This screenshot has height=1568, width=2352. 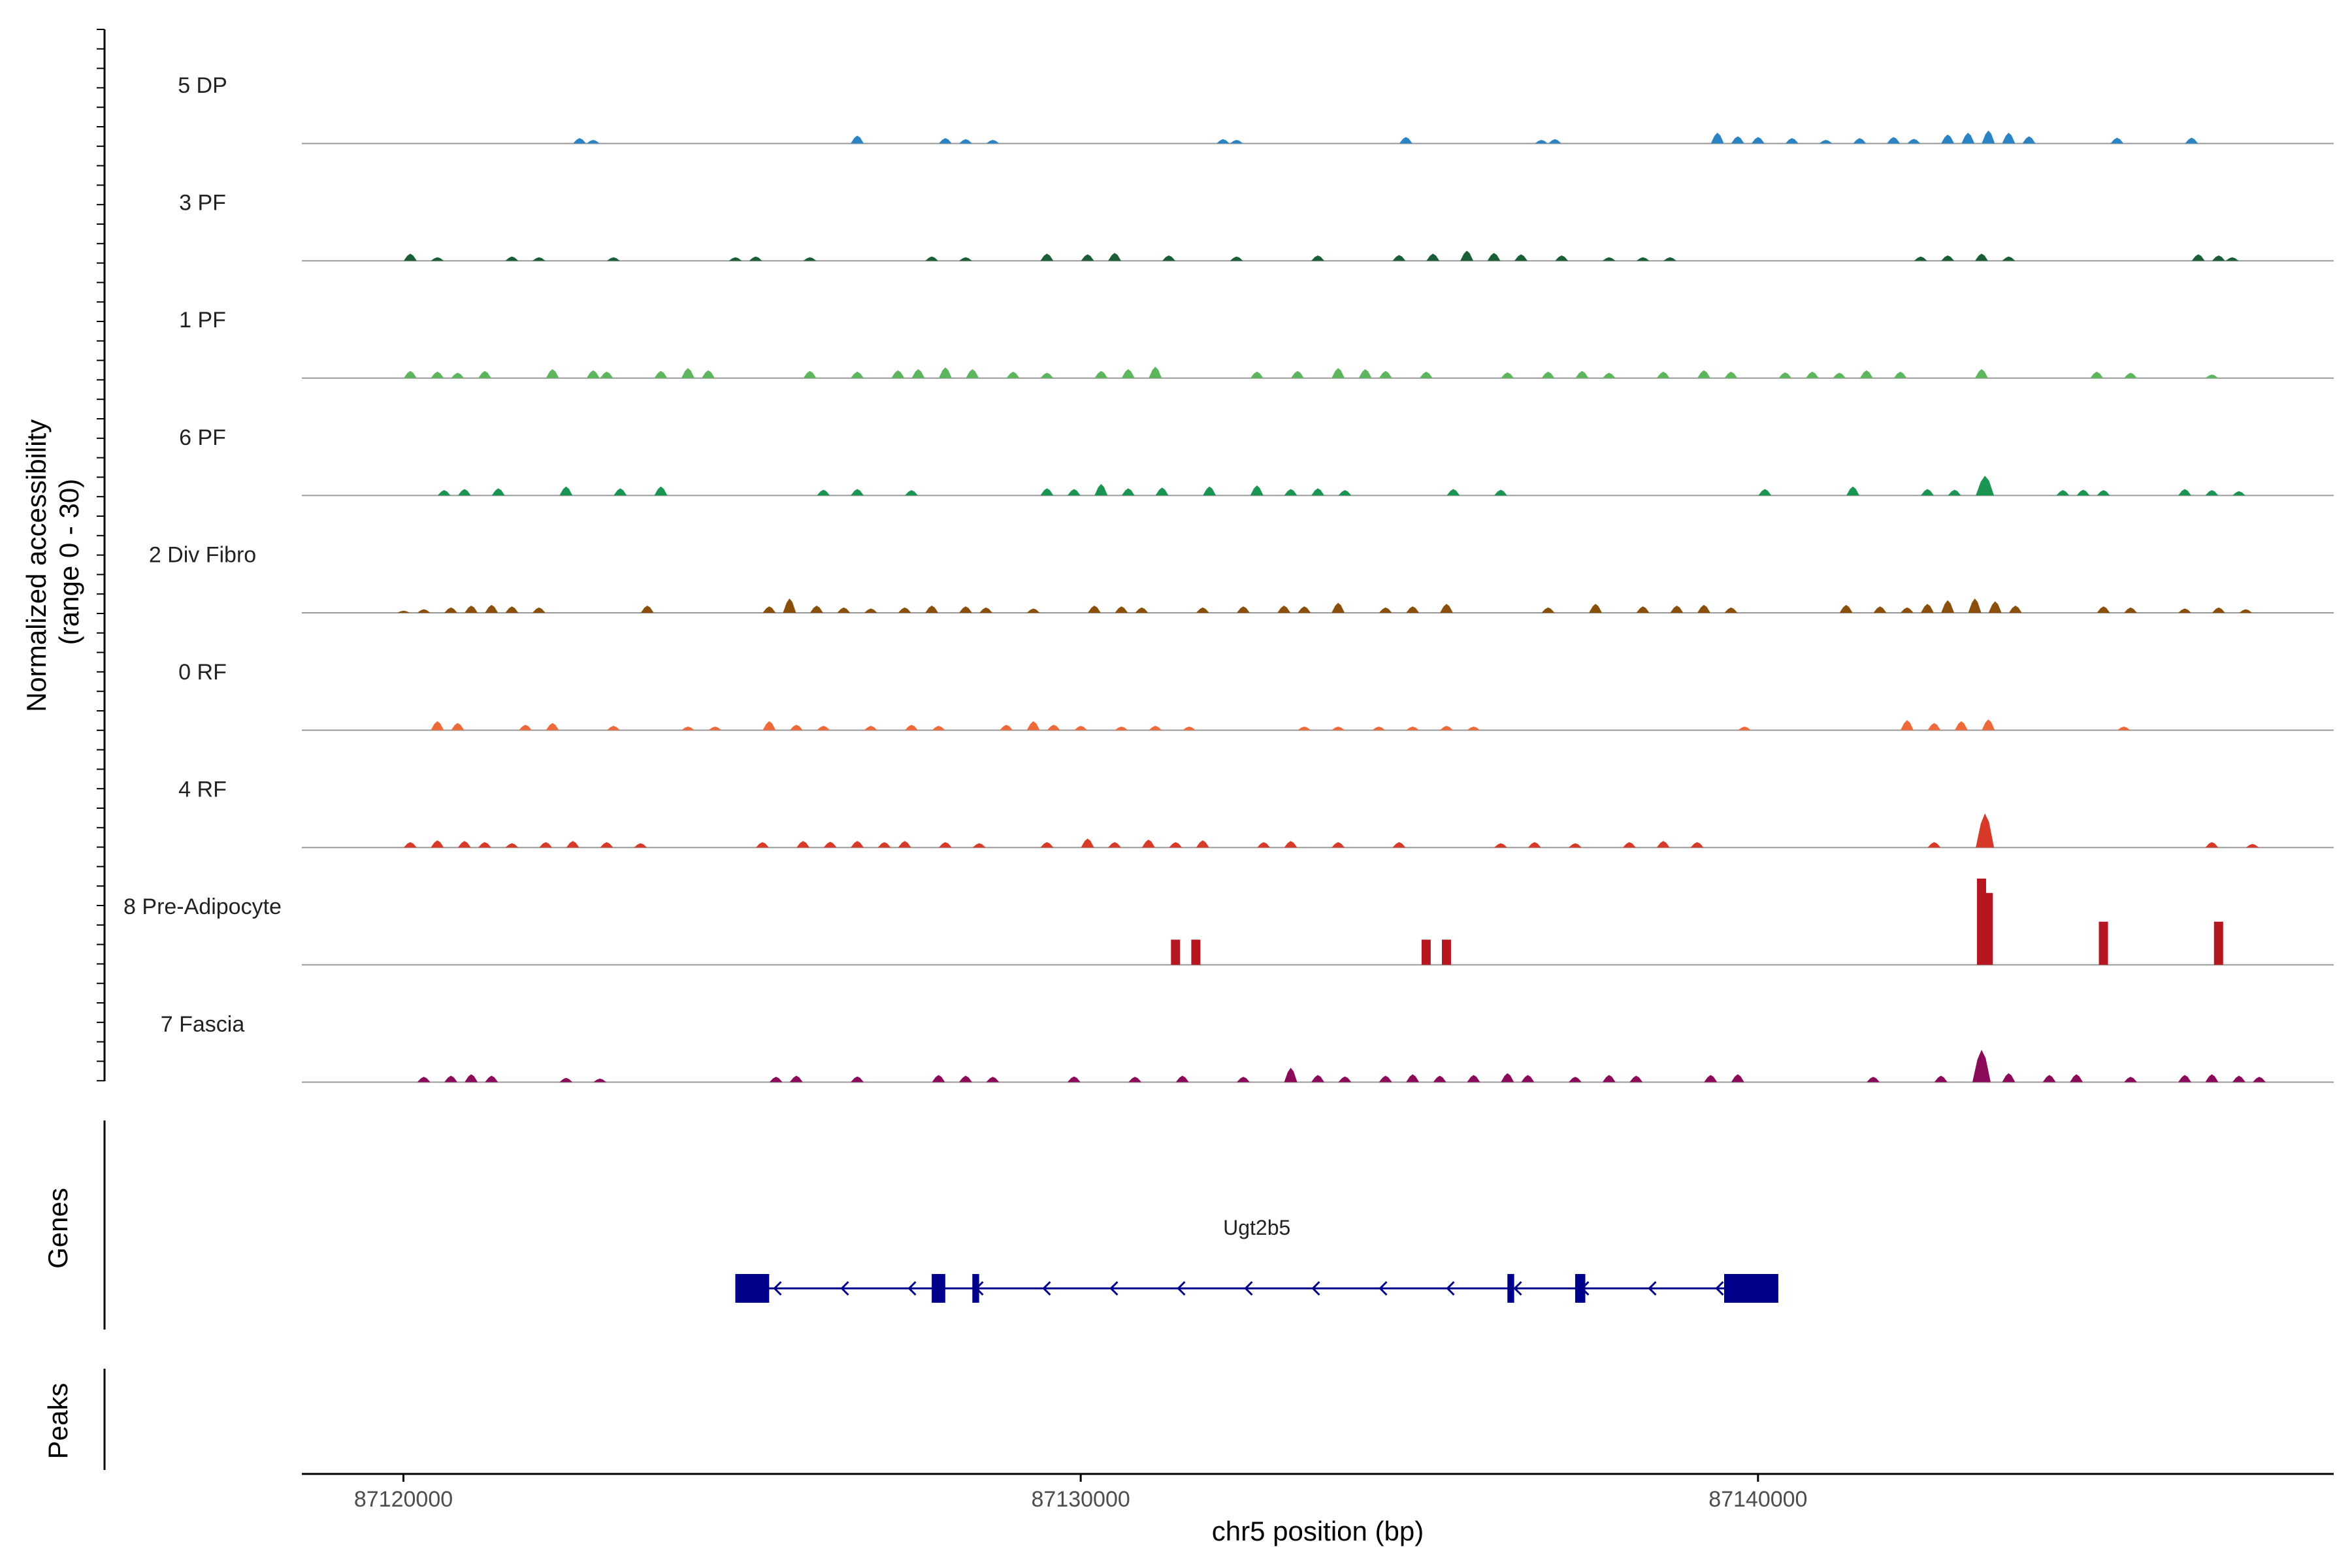 I want to click on y-axis-title: Normalized accessibility (range 0 - 30), so click(x=52, y=562).